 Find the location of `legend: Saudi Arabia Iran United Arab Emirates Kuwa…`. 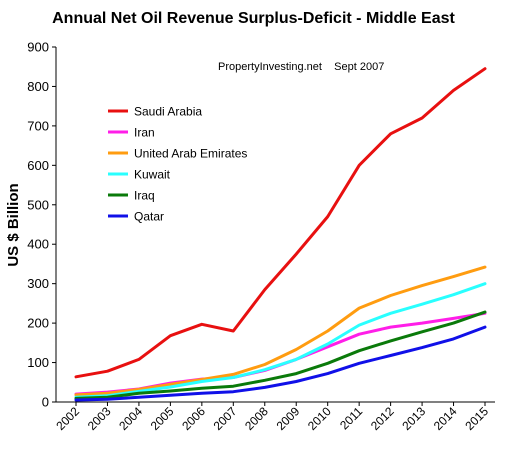

legend: Saudi Arabia Iran United Arab Emirates Kuwa… is located at coordinates (177, 164).